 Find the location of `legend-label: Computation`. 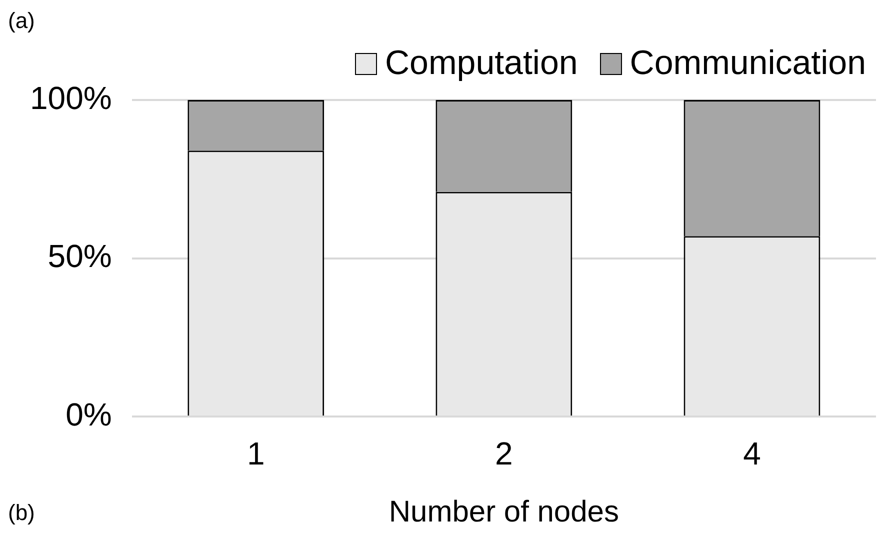

legend-label: Computation is located at coordinates (481, 63).